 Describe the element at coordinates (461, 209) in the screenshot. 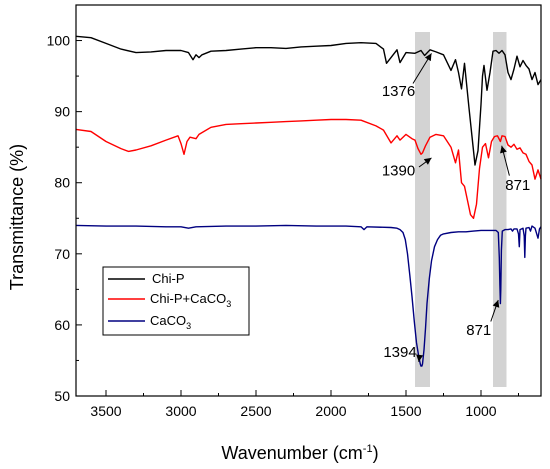

I see `highlight-bands` at that location.